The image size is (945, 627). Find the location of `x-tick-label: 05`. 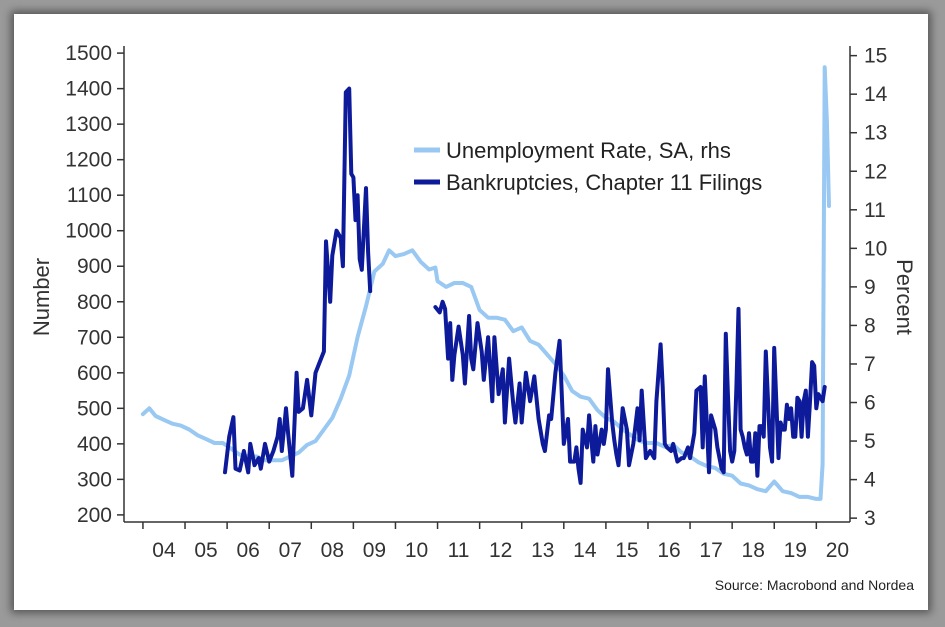

x-tick-label: 05 is located at coordinates (205, 550).